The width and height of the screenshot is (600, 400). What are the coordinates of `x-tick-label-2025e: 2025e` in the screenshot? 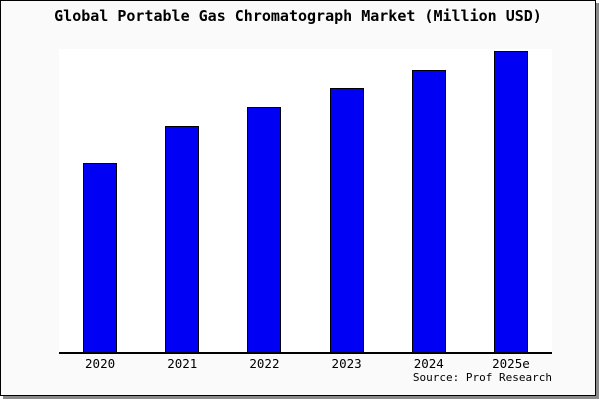 It's located at (511, 363).